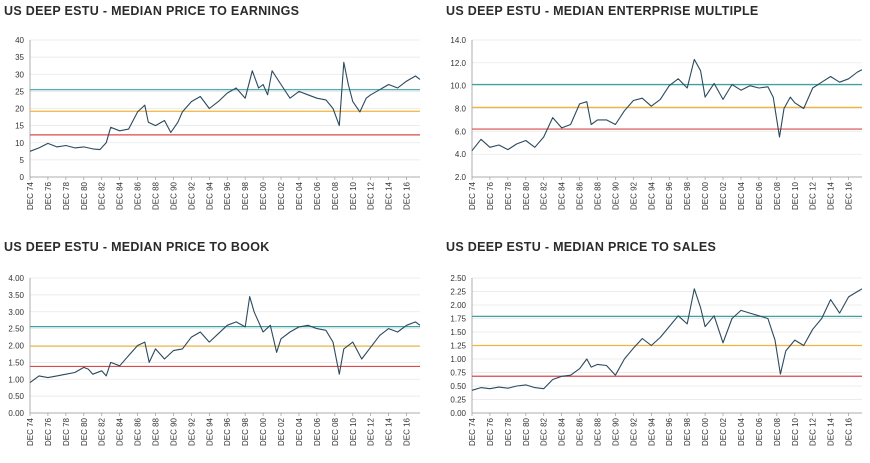  What do you see at coordinates (19, 91) in the screenshot?
I see `y-tick-label: 25` at bounding box center [19, 91].